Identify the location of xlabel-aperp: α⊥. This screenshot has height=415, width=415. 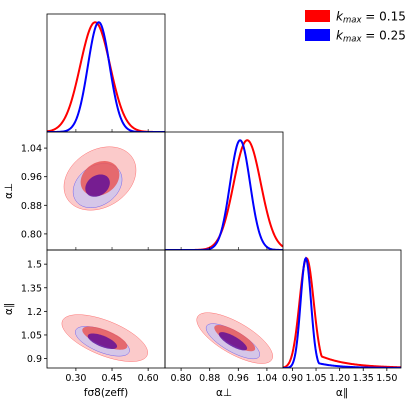
(224, 393).